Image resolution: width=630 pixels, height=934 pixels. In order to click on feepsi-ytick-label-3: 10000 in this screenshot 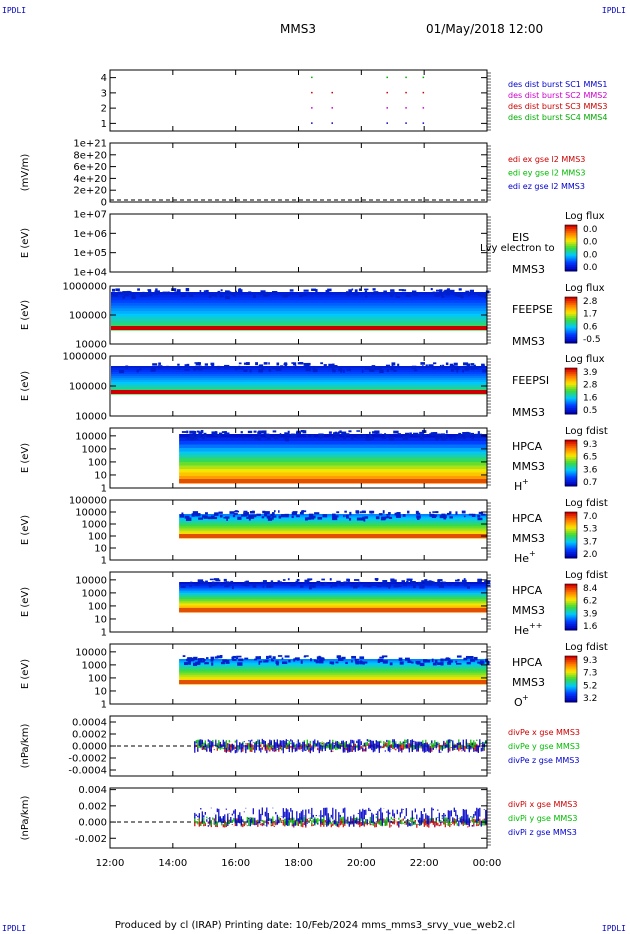, I will do `click(91, 417)`.